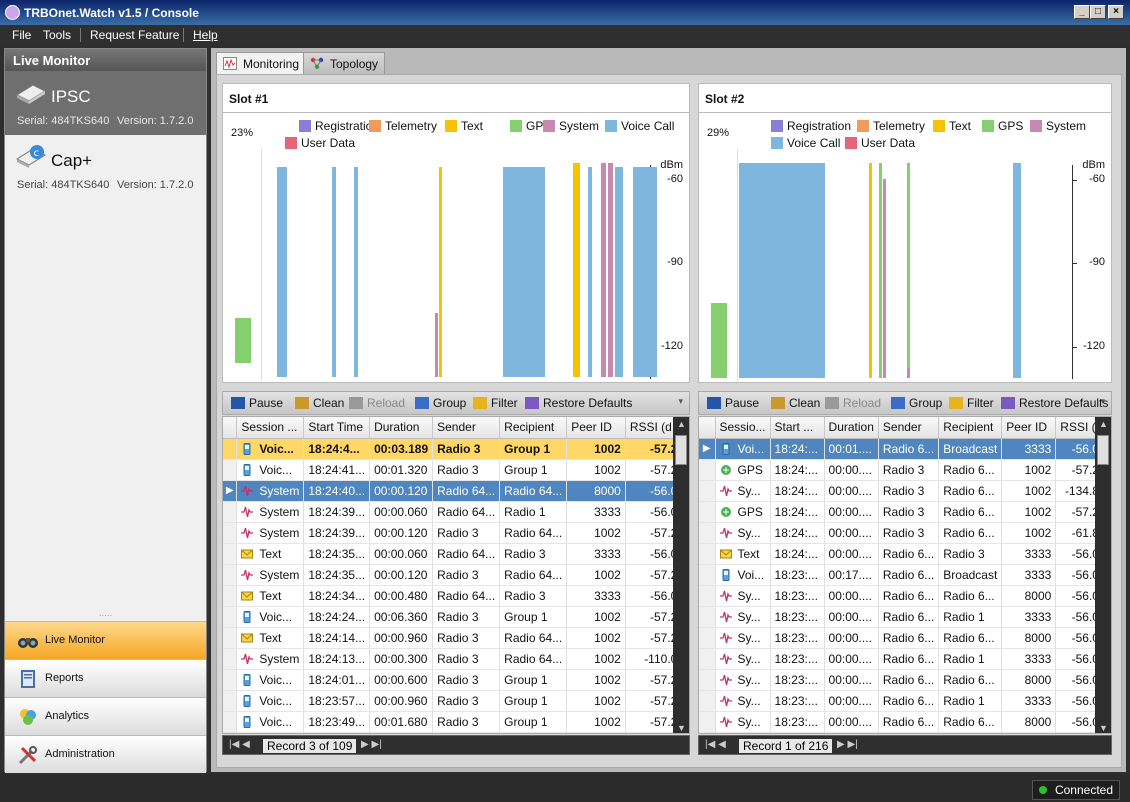 This screenshot has height=802, width=1130. Describe the element at coordinates (205, 35) in the screenshot. I see `menu-help: Help` at that location.